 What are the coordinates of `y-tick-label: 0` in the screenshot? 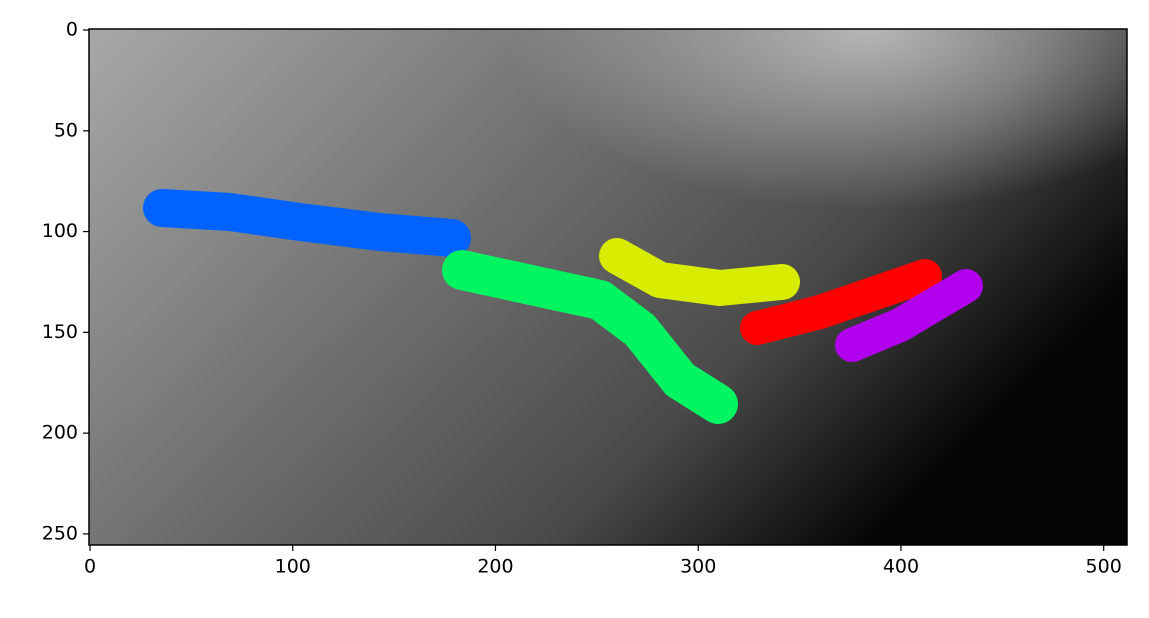 It's located at (72, 30).